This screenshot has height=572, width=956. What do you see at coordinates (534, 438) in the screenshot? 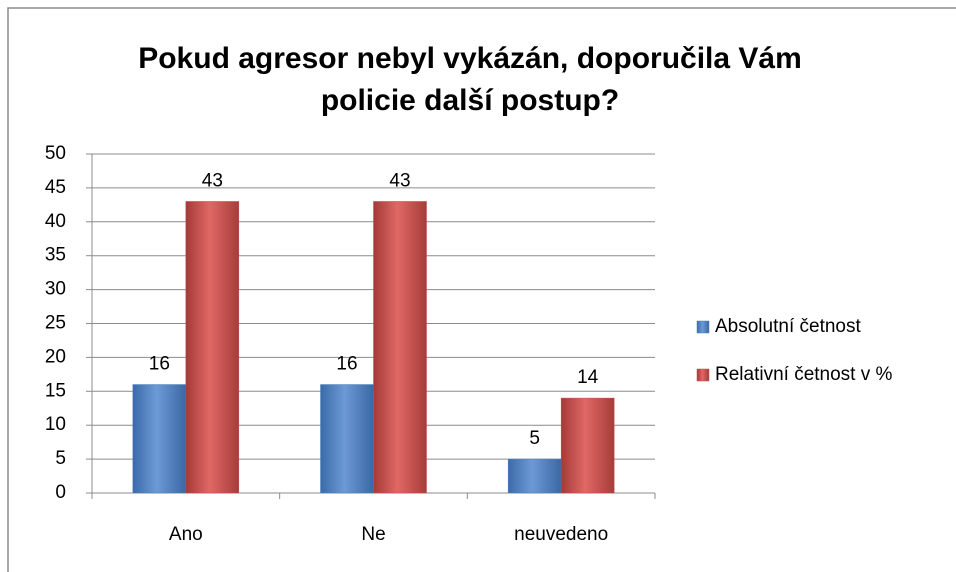
I see `value-label: 5` at bounding box center [534, 438].